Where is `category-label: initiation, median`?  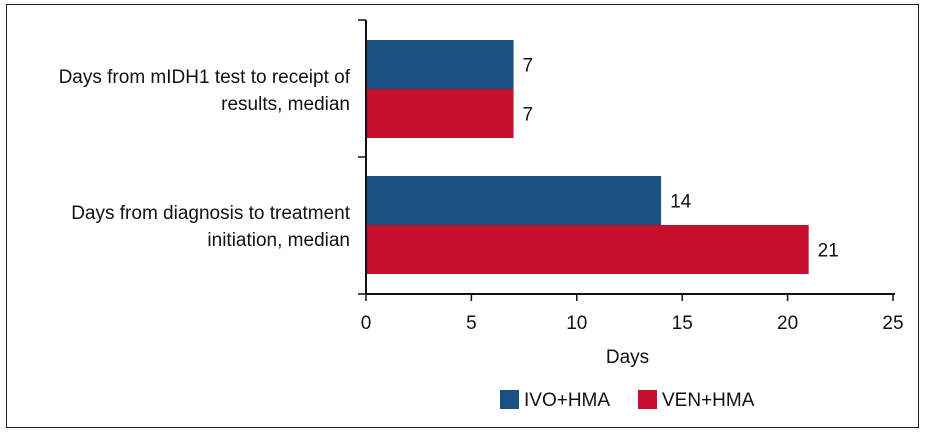
category-label: initiation, median is located at coordinates (278, 240).